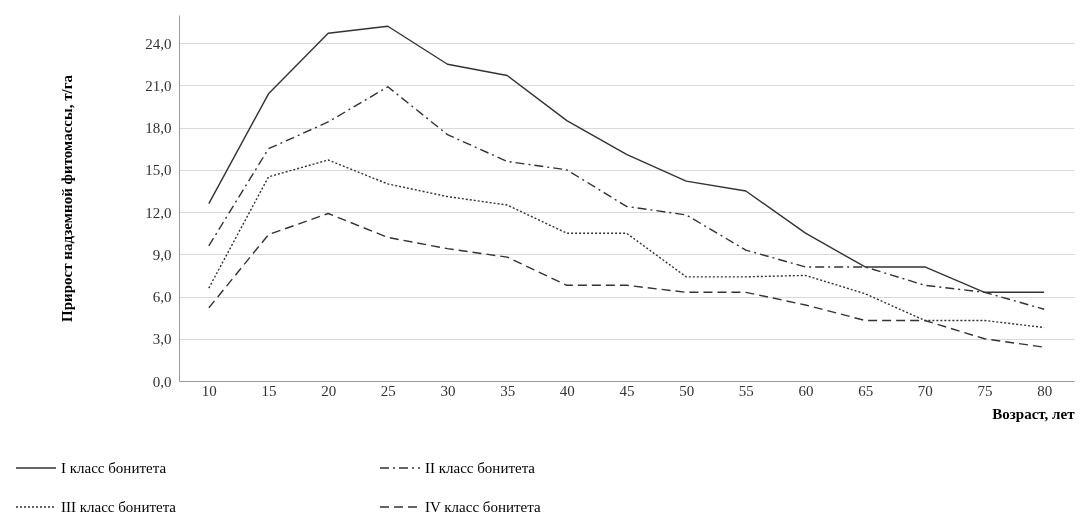 The image size is (1088, 517). I want to click on x-tick-label: 70, so click(925, 390).